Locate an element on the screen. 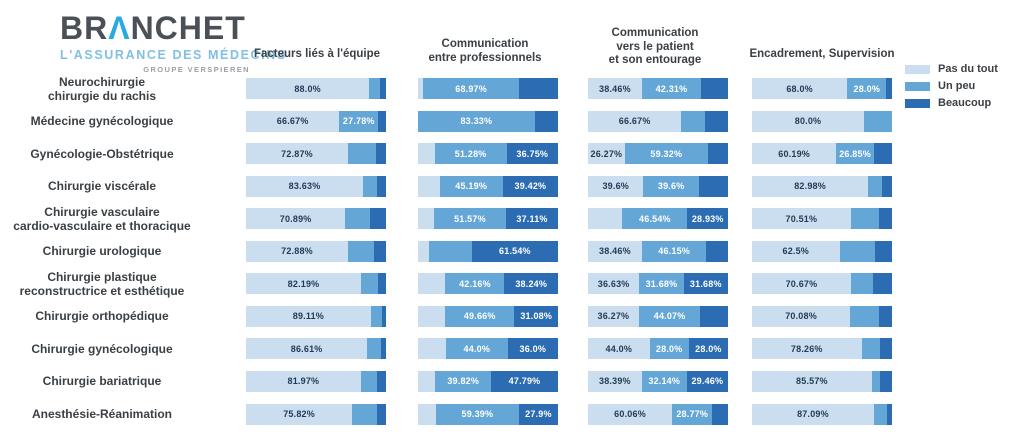 The width and height of the screenshot is (1024, 443). segment-value-label: 46.54% is located at coordinates (655, 218).